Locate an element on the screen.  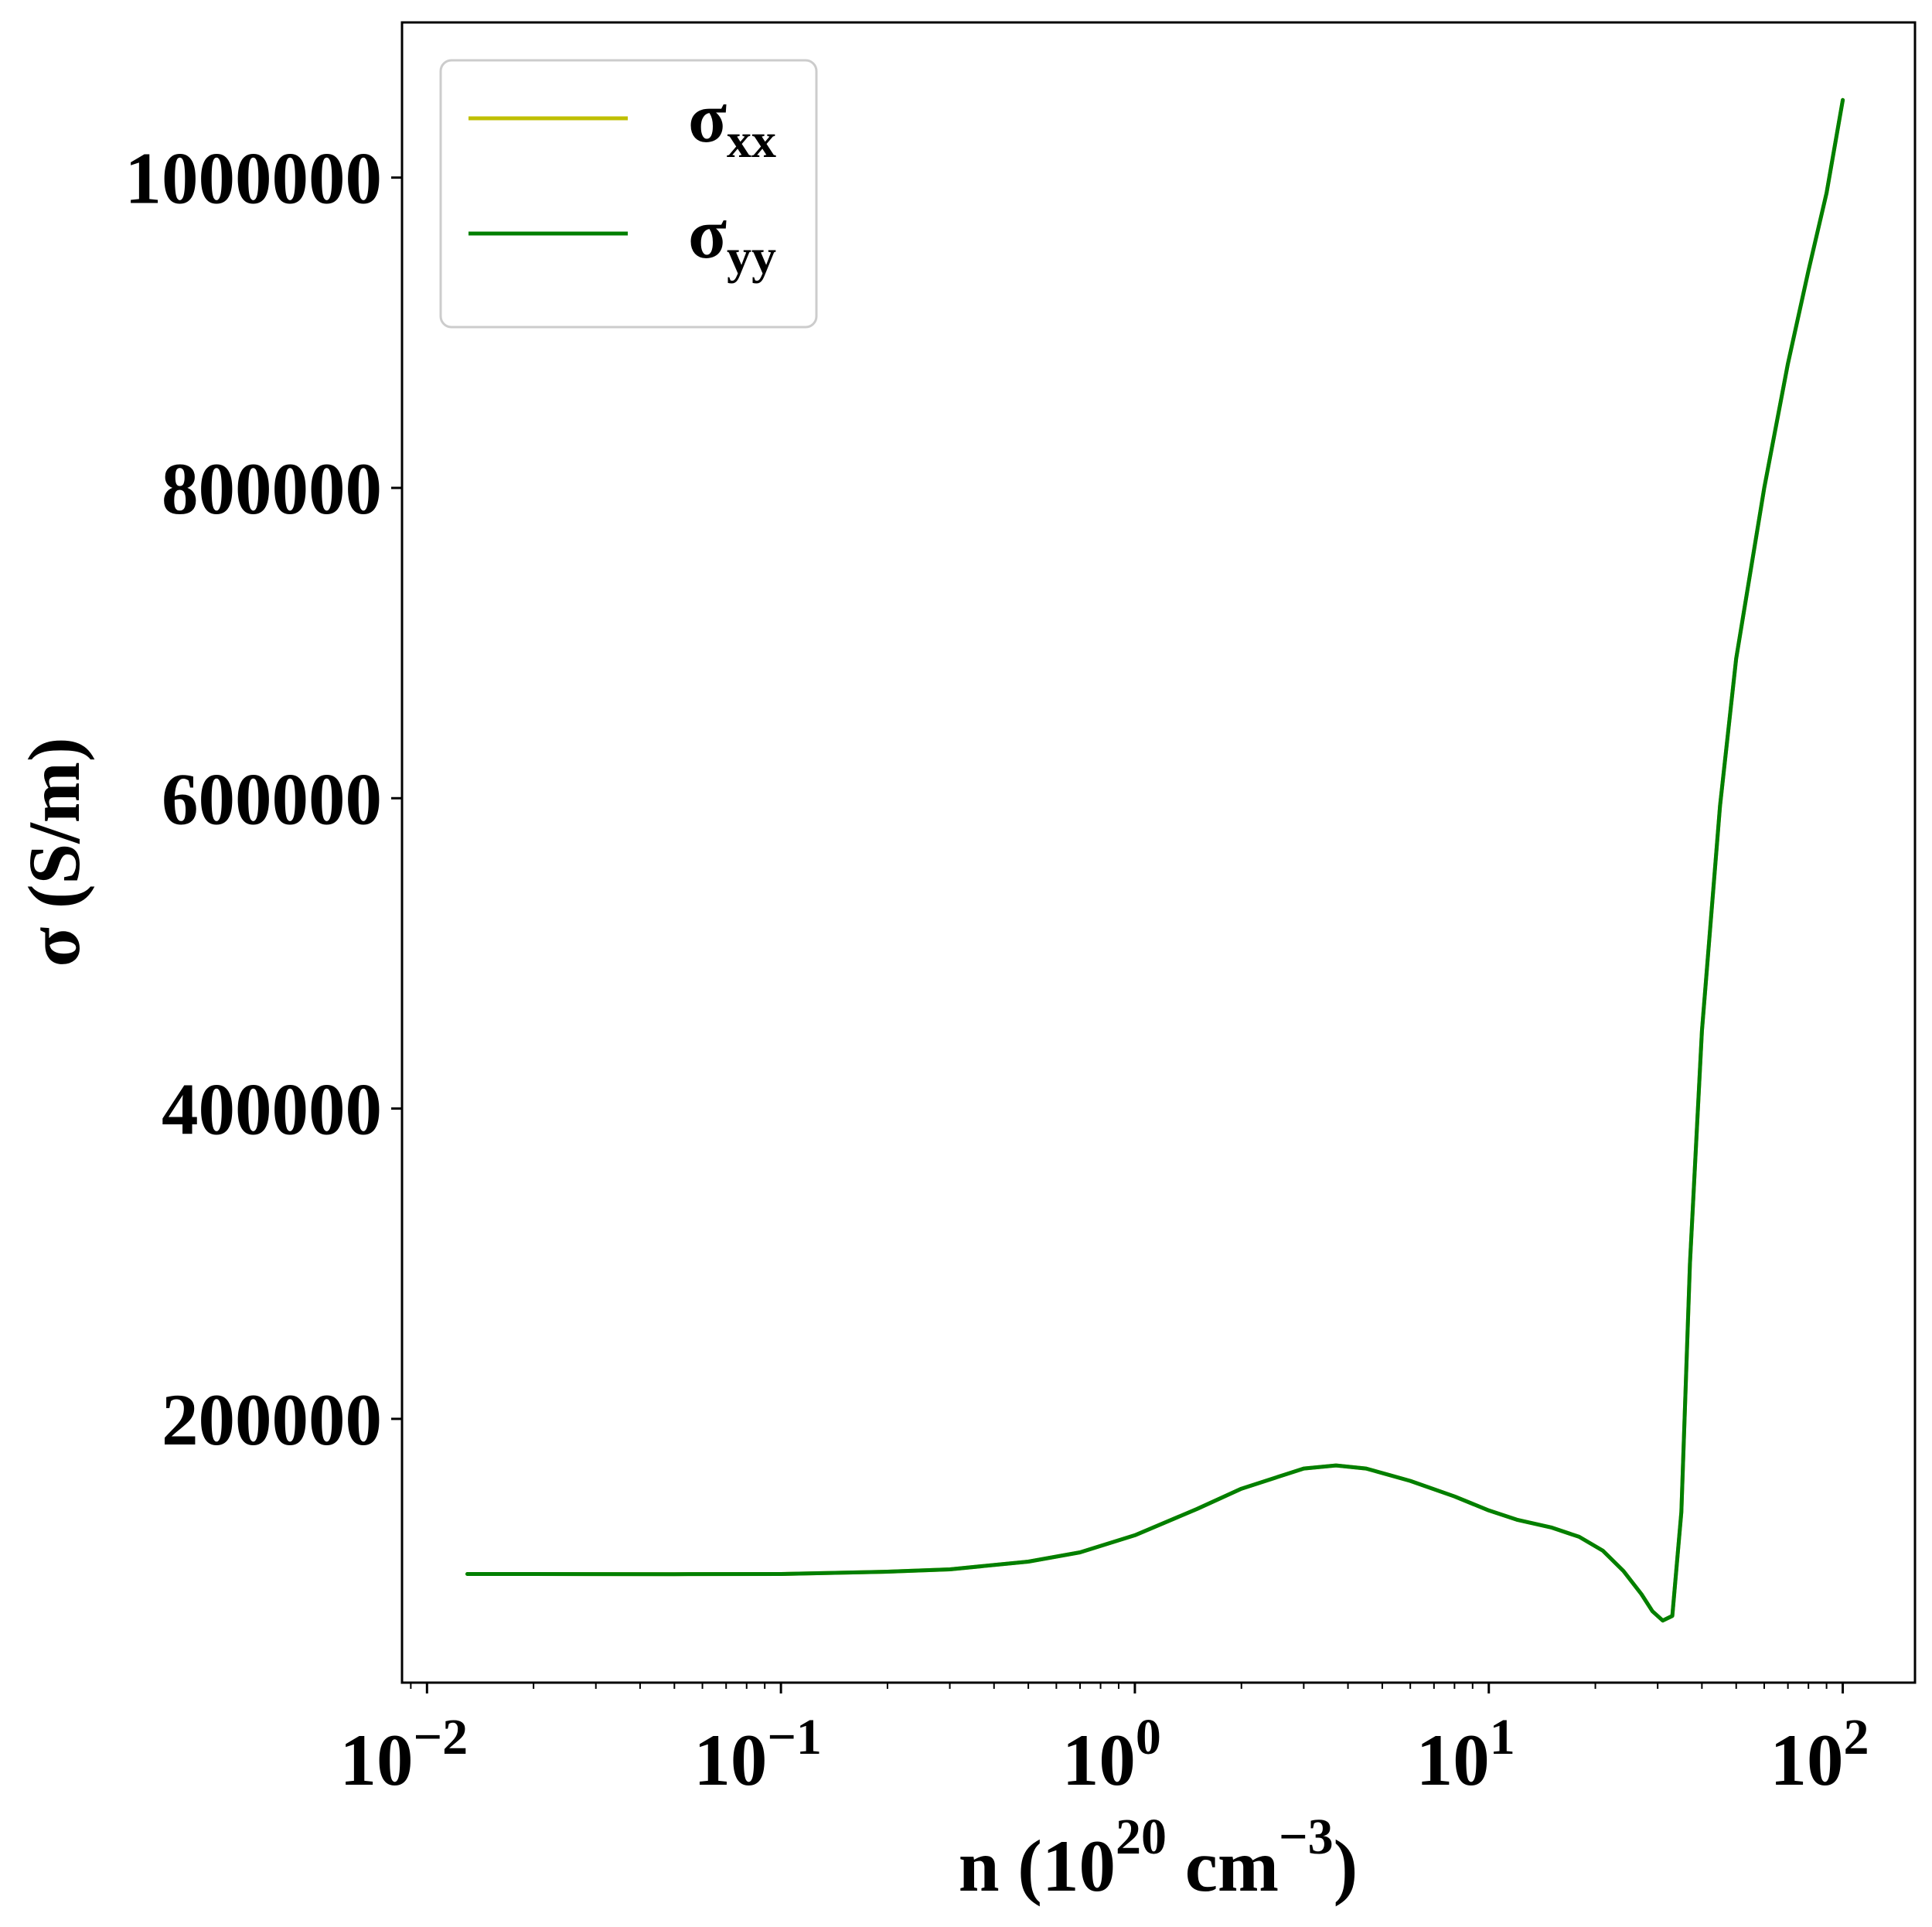
legend-label-sigma-yy-sub: yy is located at coordinates (751, 256).